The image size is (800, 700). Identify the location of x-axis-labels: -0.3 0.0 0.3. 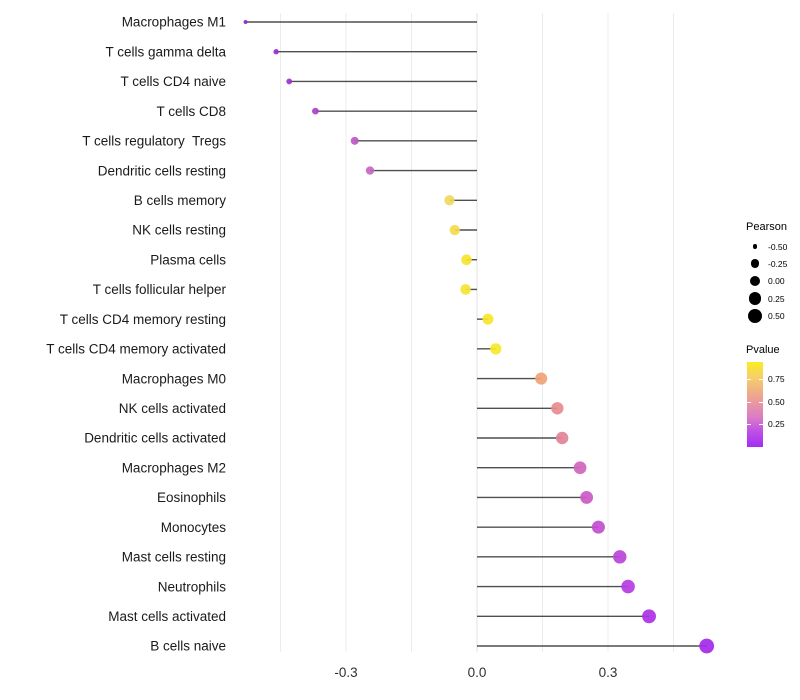
(475, 672).